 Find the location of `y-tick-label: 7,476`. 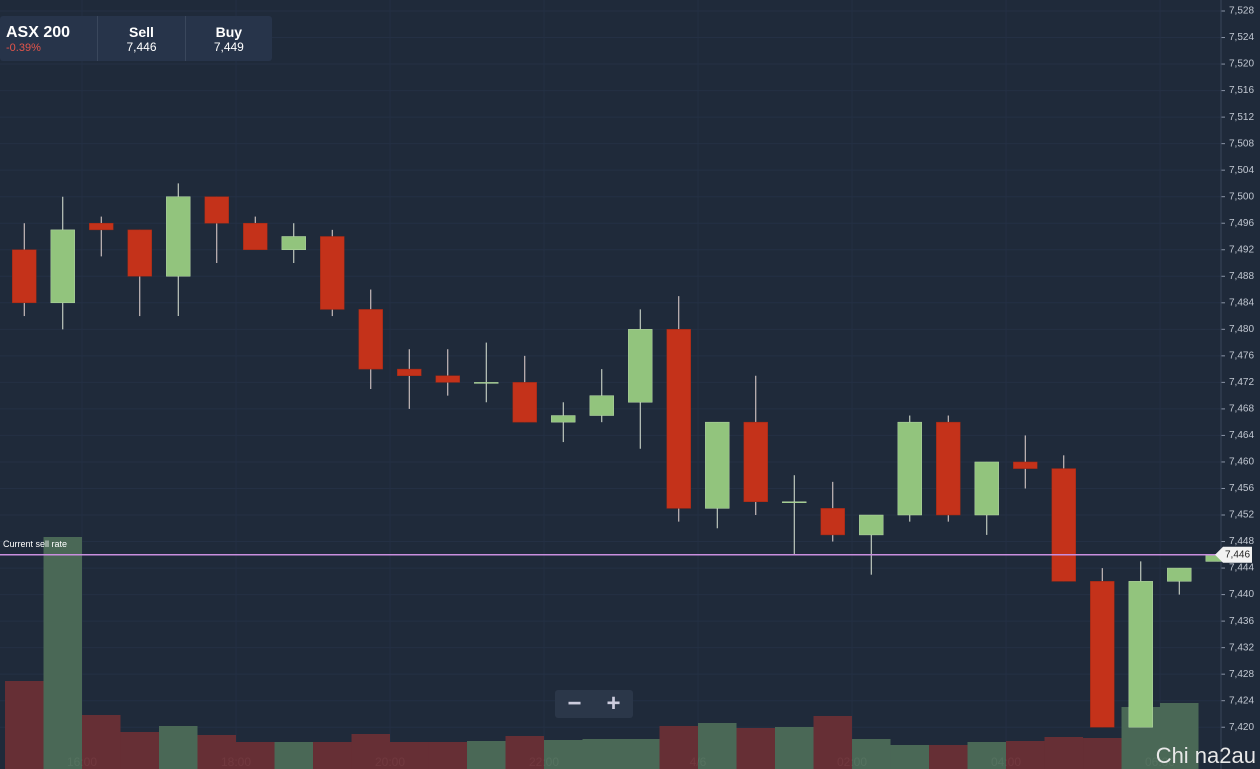

y-tick-label: 7,476 is located at coordinates (1241, 355).